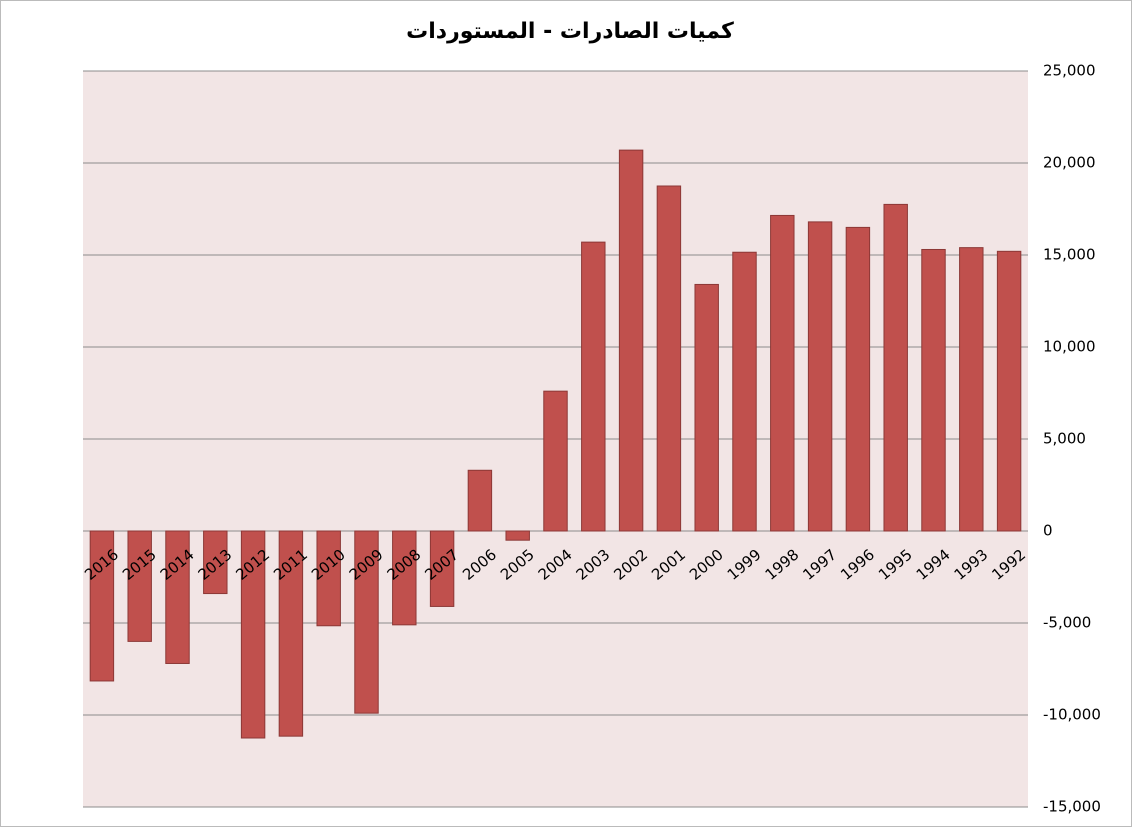 Image resolution: width=1133 pixels, height=827 pixels. I want to click on chart-title: كميات الصادرات - المستوردات, so click(570, 31).